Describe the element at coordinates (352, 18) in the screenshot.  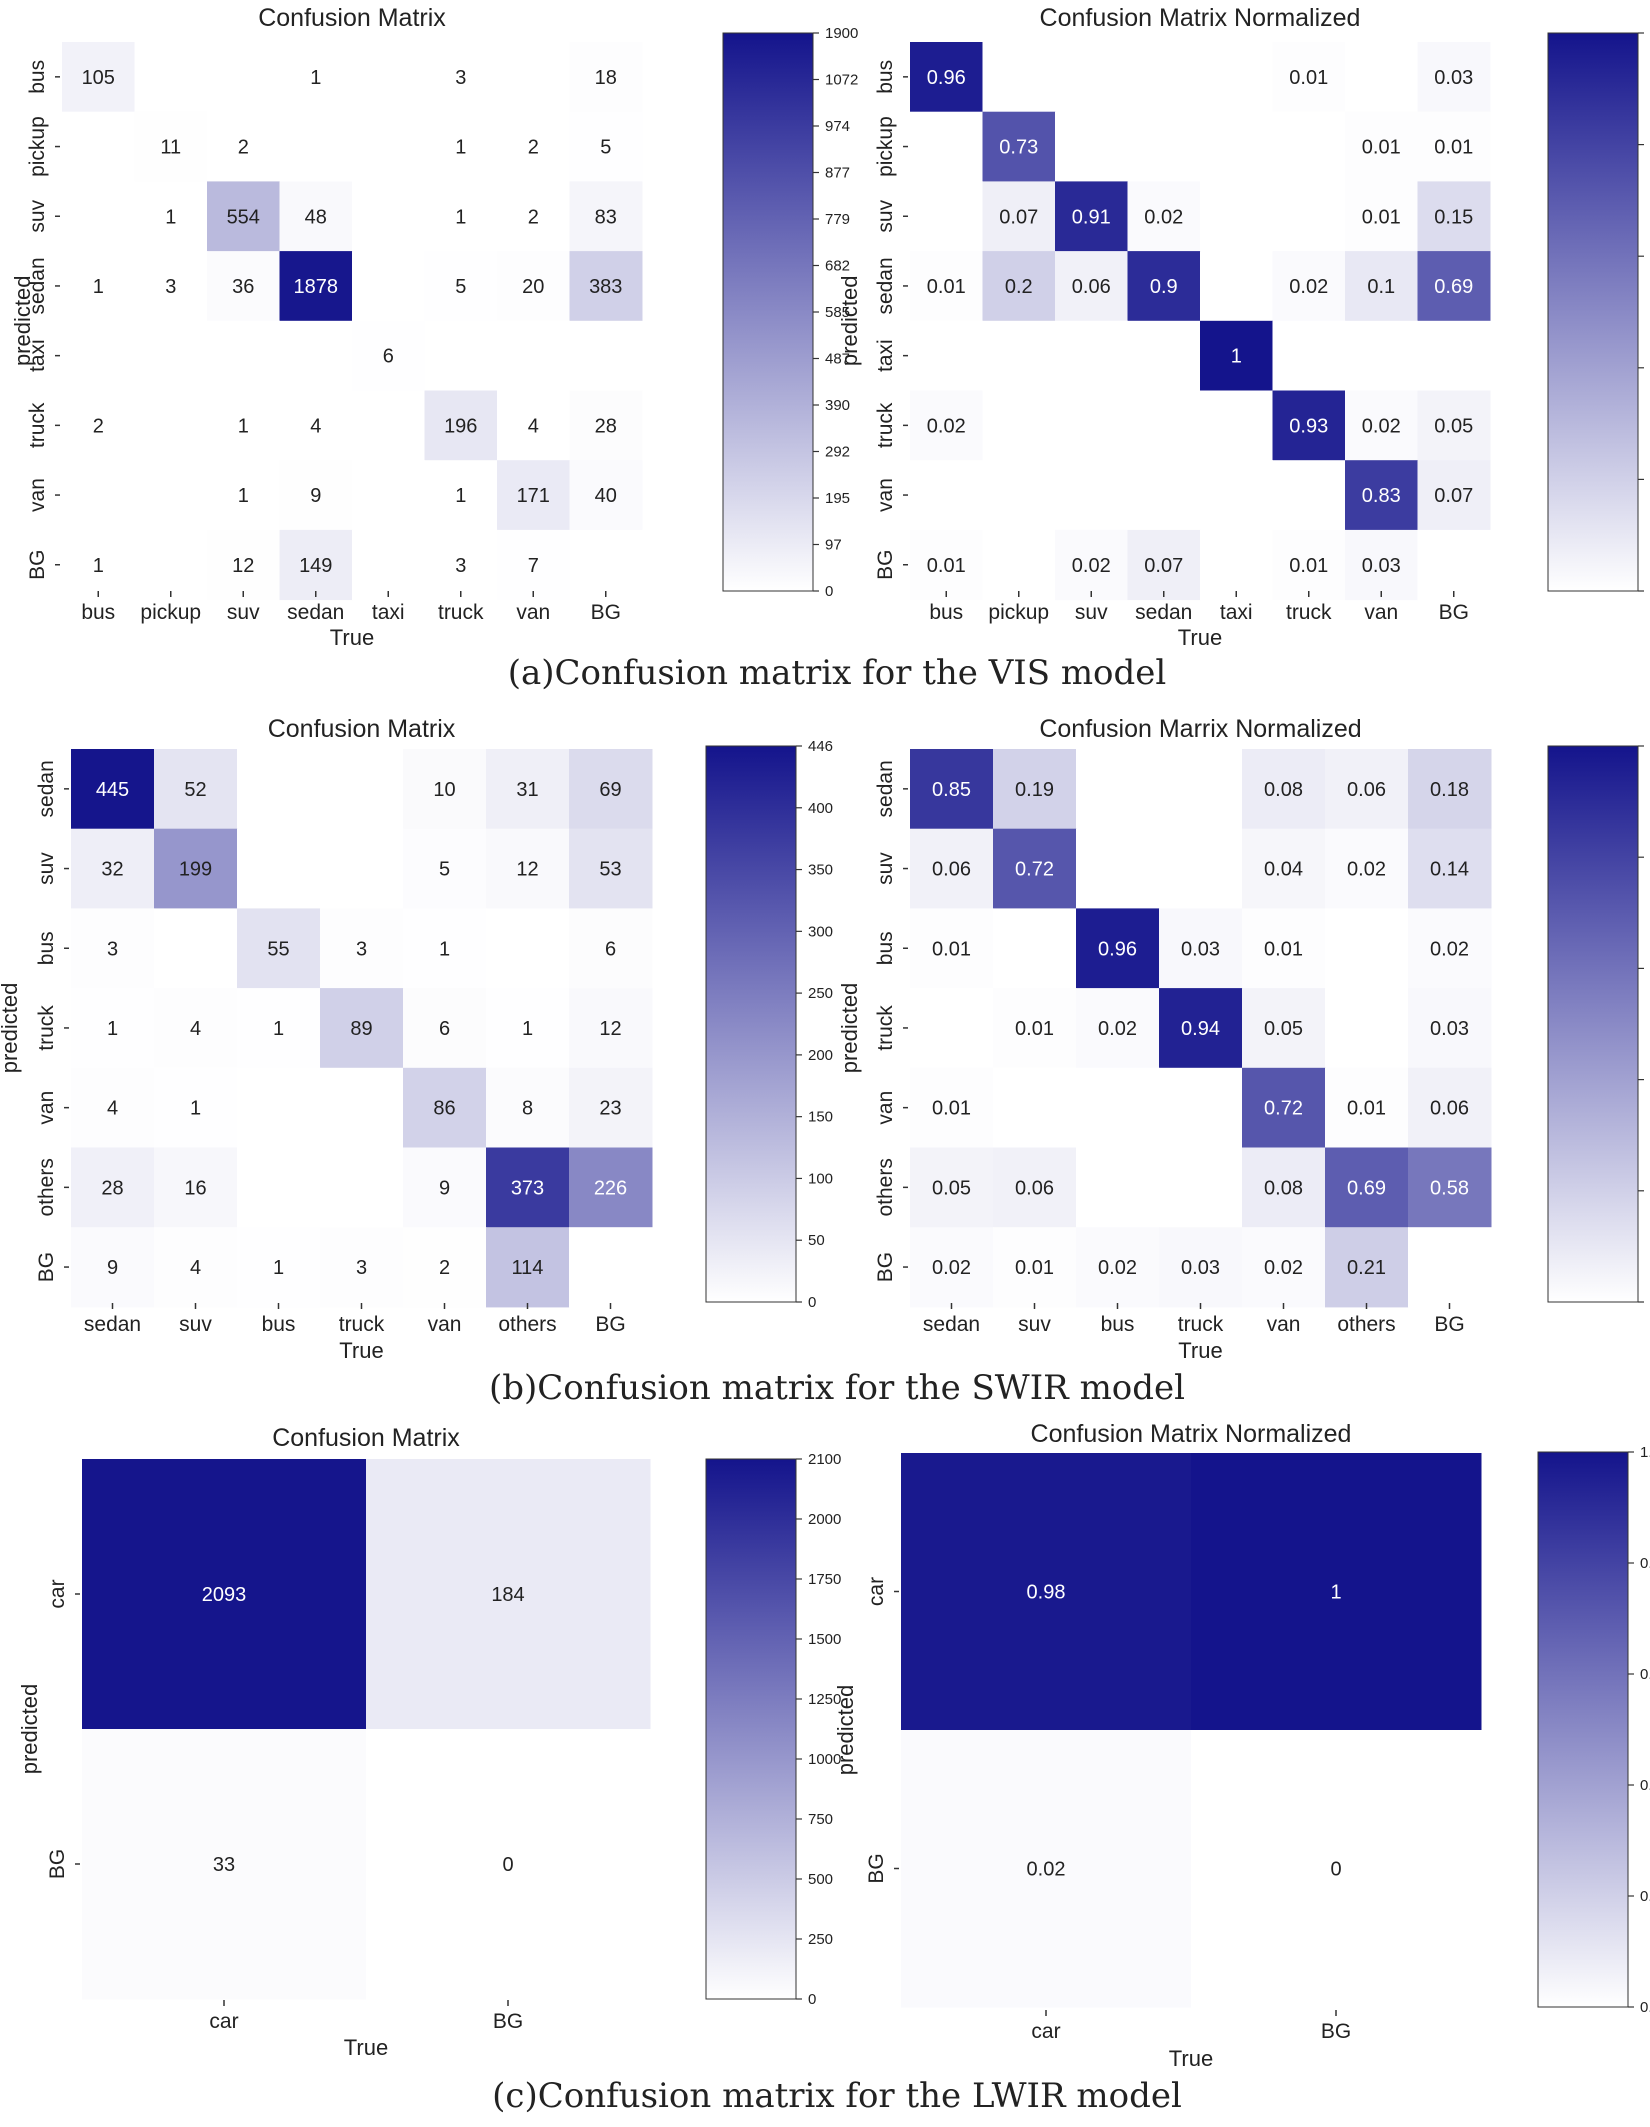
I see `chart1-title: Confusion Matrix` at that location.